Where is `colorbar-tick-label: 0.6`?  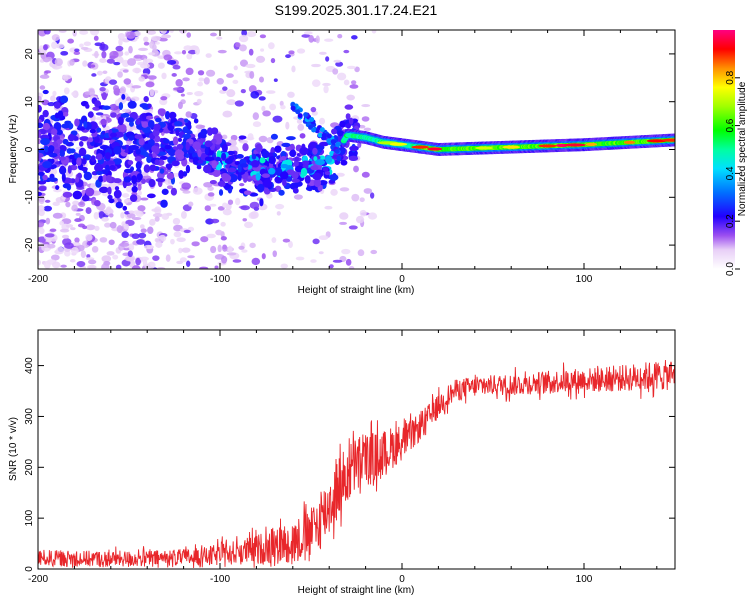 colorbar-tick-label: 0.6 is located at coordinates (730, 125).